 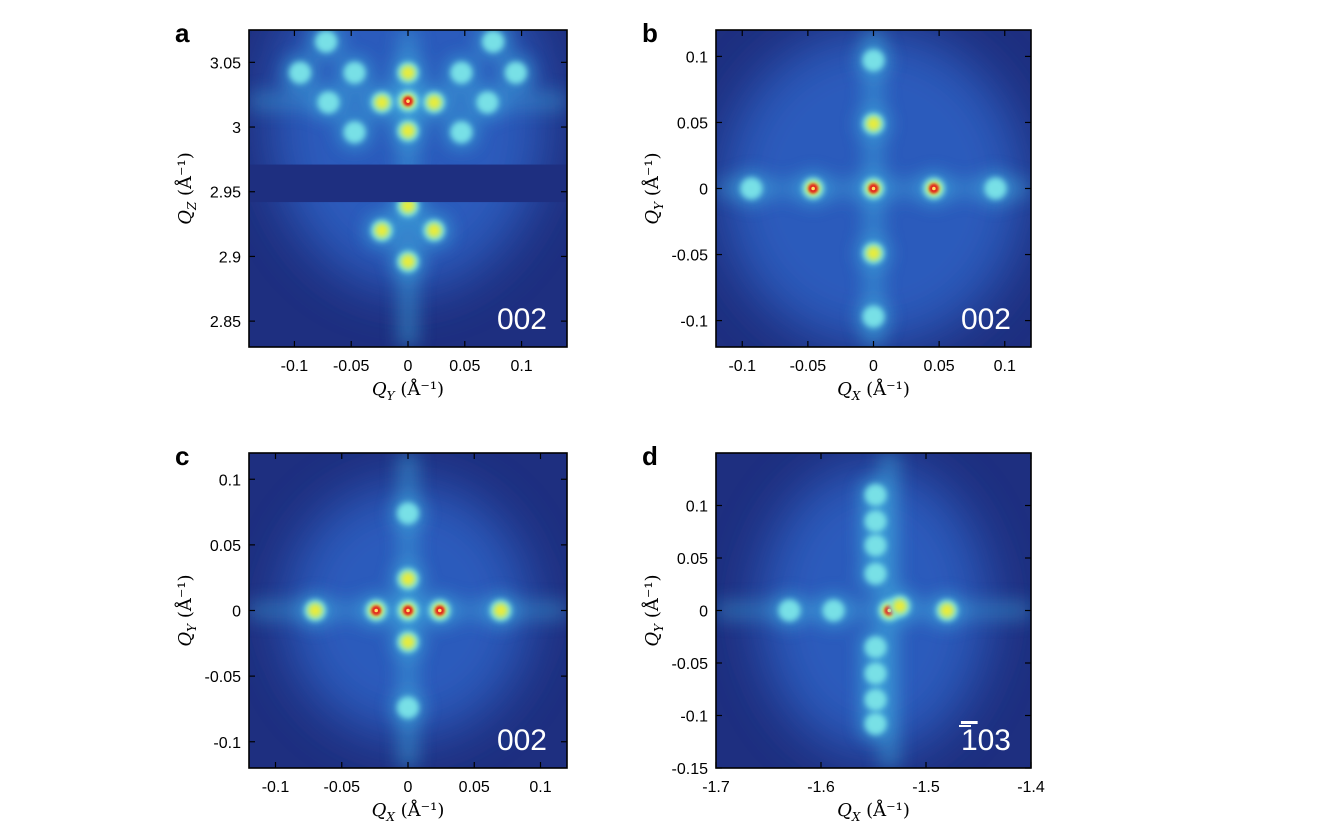 What do you see at coordinates (408, 390) in the screenshot?
I see `x-axis-label-a: QY (Å⁻¹)` at bounding box center [408, 390].